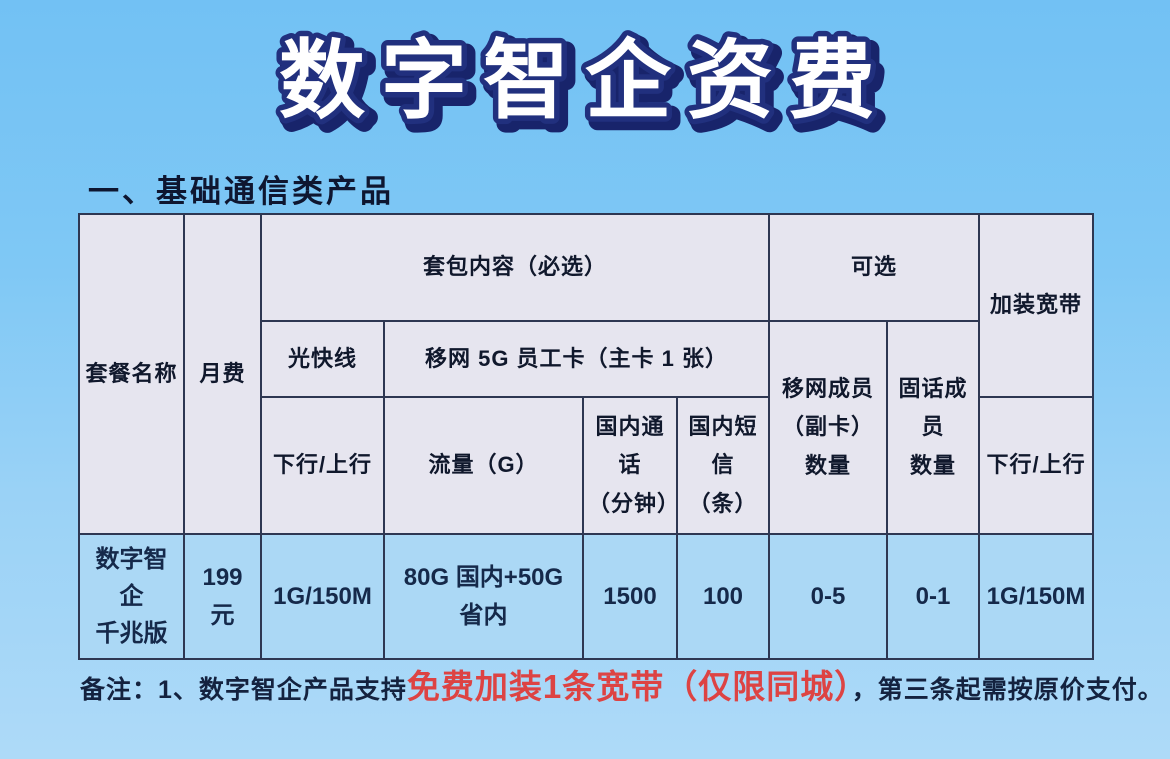 This screenshot has width=1170, height=759. I want to click on header-mobile-5g-employee-card: 移网 5G 员工卡（主卡 1 张）, so click(576, 359).